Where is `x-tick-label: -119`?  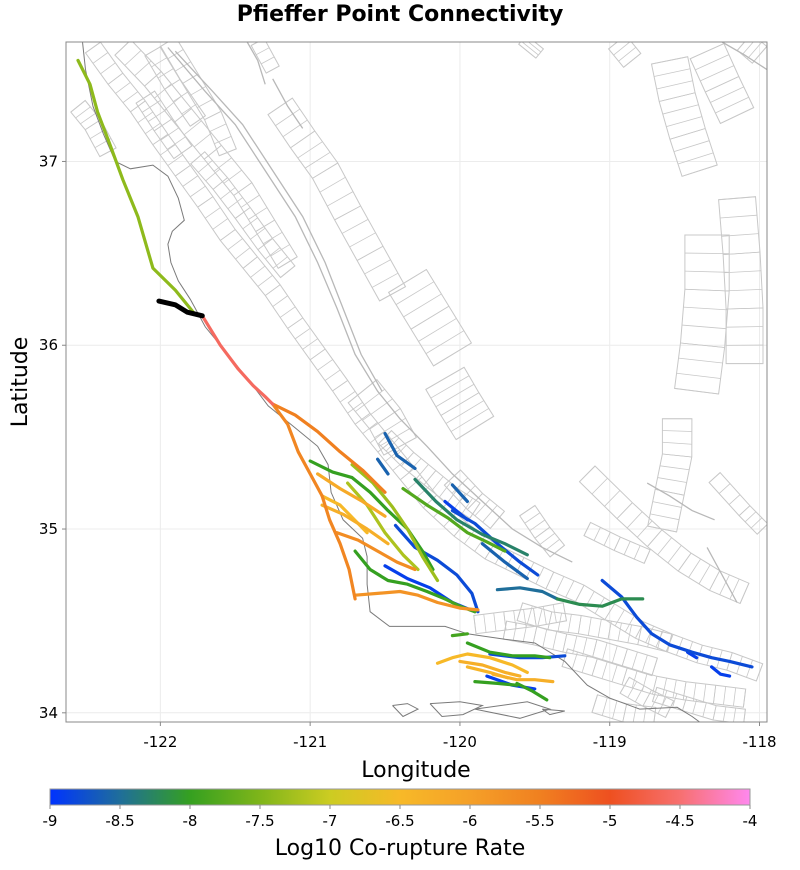
x-tick-label: -119 is located at coordinates (610, 742).